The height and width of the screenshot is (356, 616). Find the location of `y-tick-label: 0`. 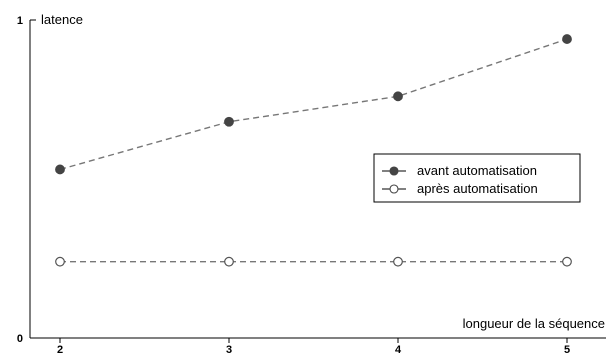

y-tick-label: 0 is located at coordinates (20, 339).